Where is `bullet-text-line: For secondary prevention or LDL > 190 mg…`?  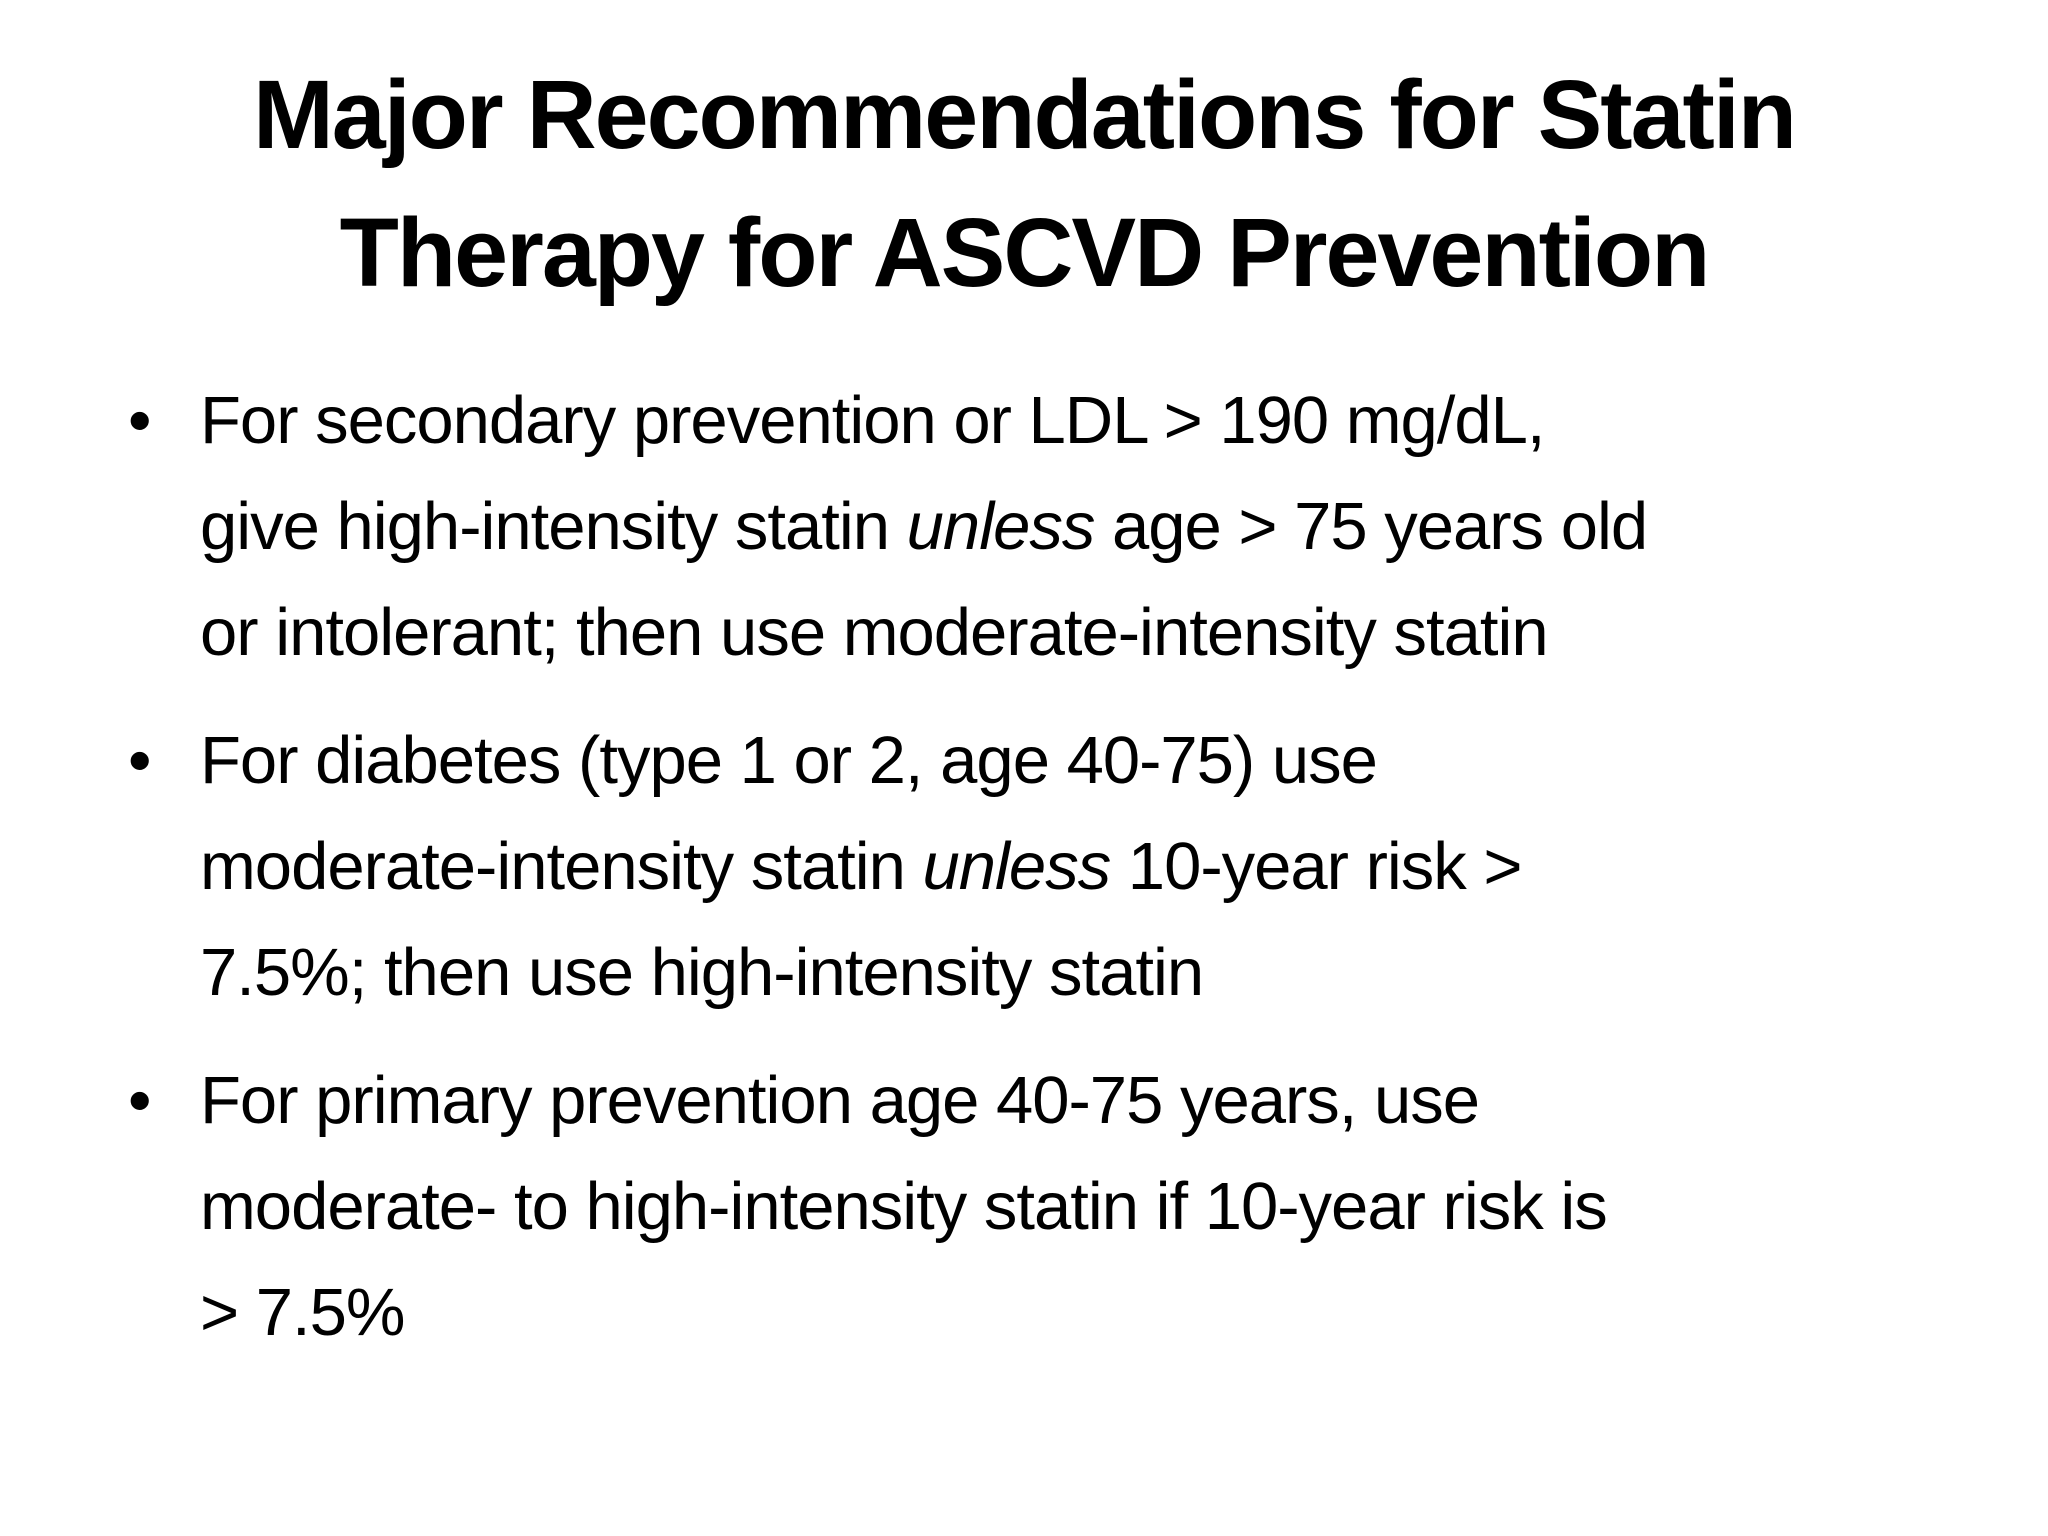
bullet-text-line: For secondary prevention or LDL > 190 mg… is located at coordinates (923, 421).